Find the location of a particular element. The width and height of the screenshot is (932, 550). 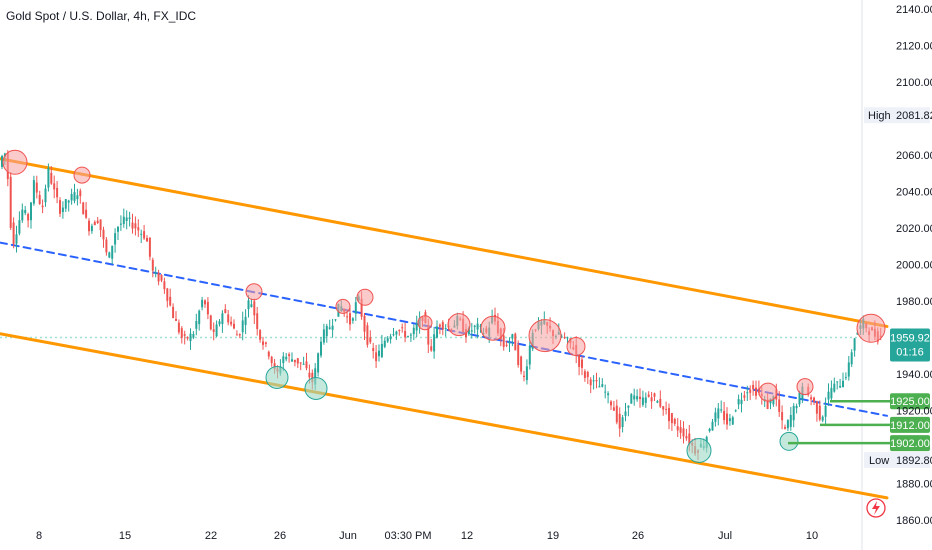

price-tick-label: 1920.00 is located at coordinates (914, 411).